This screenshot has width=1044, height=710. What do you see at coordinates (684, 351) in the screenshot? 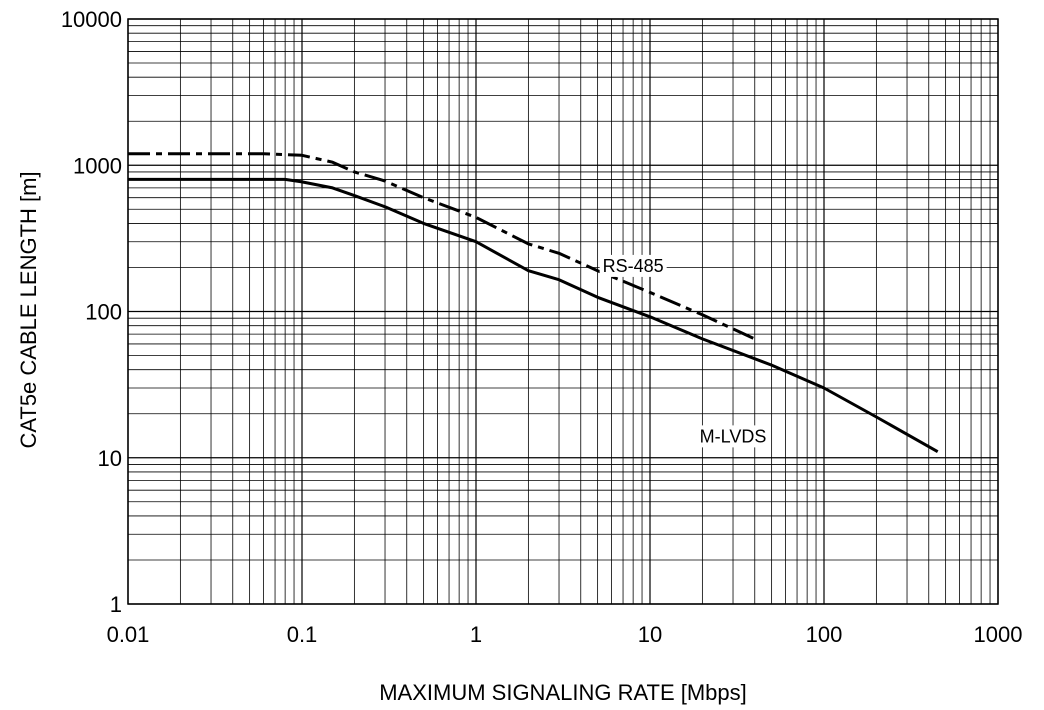
I see `series-labels: RS-485 M-LVDS` at bounding box center [684, 351].